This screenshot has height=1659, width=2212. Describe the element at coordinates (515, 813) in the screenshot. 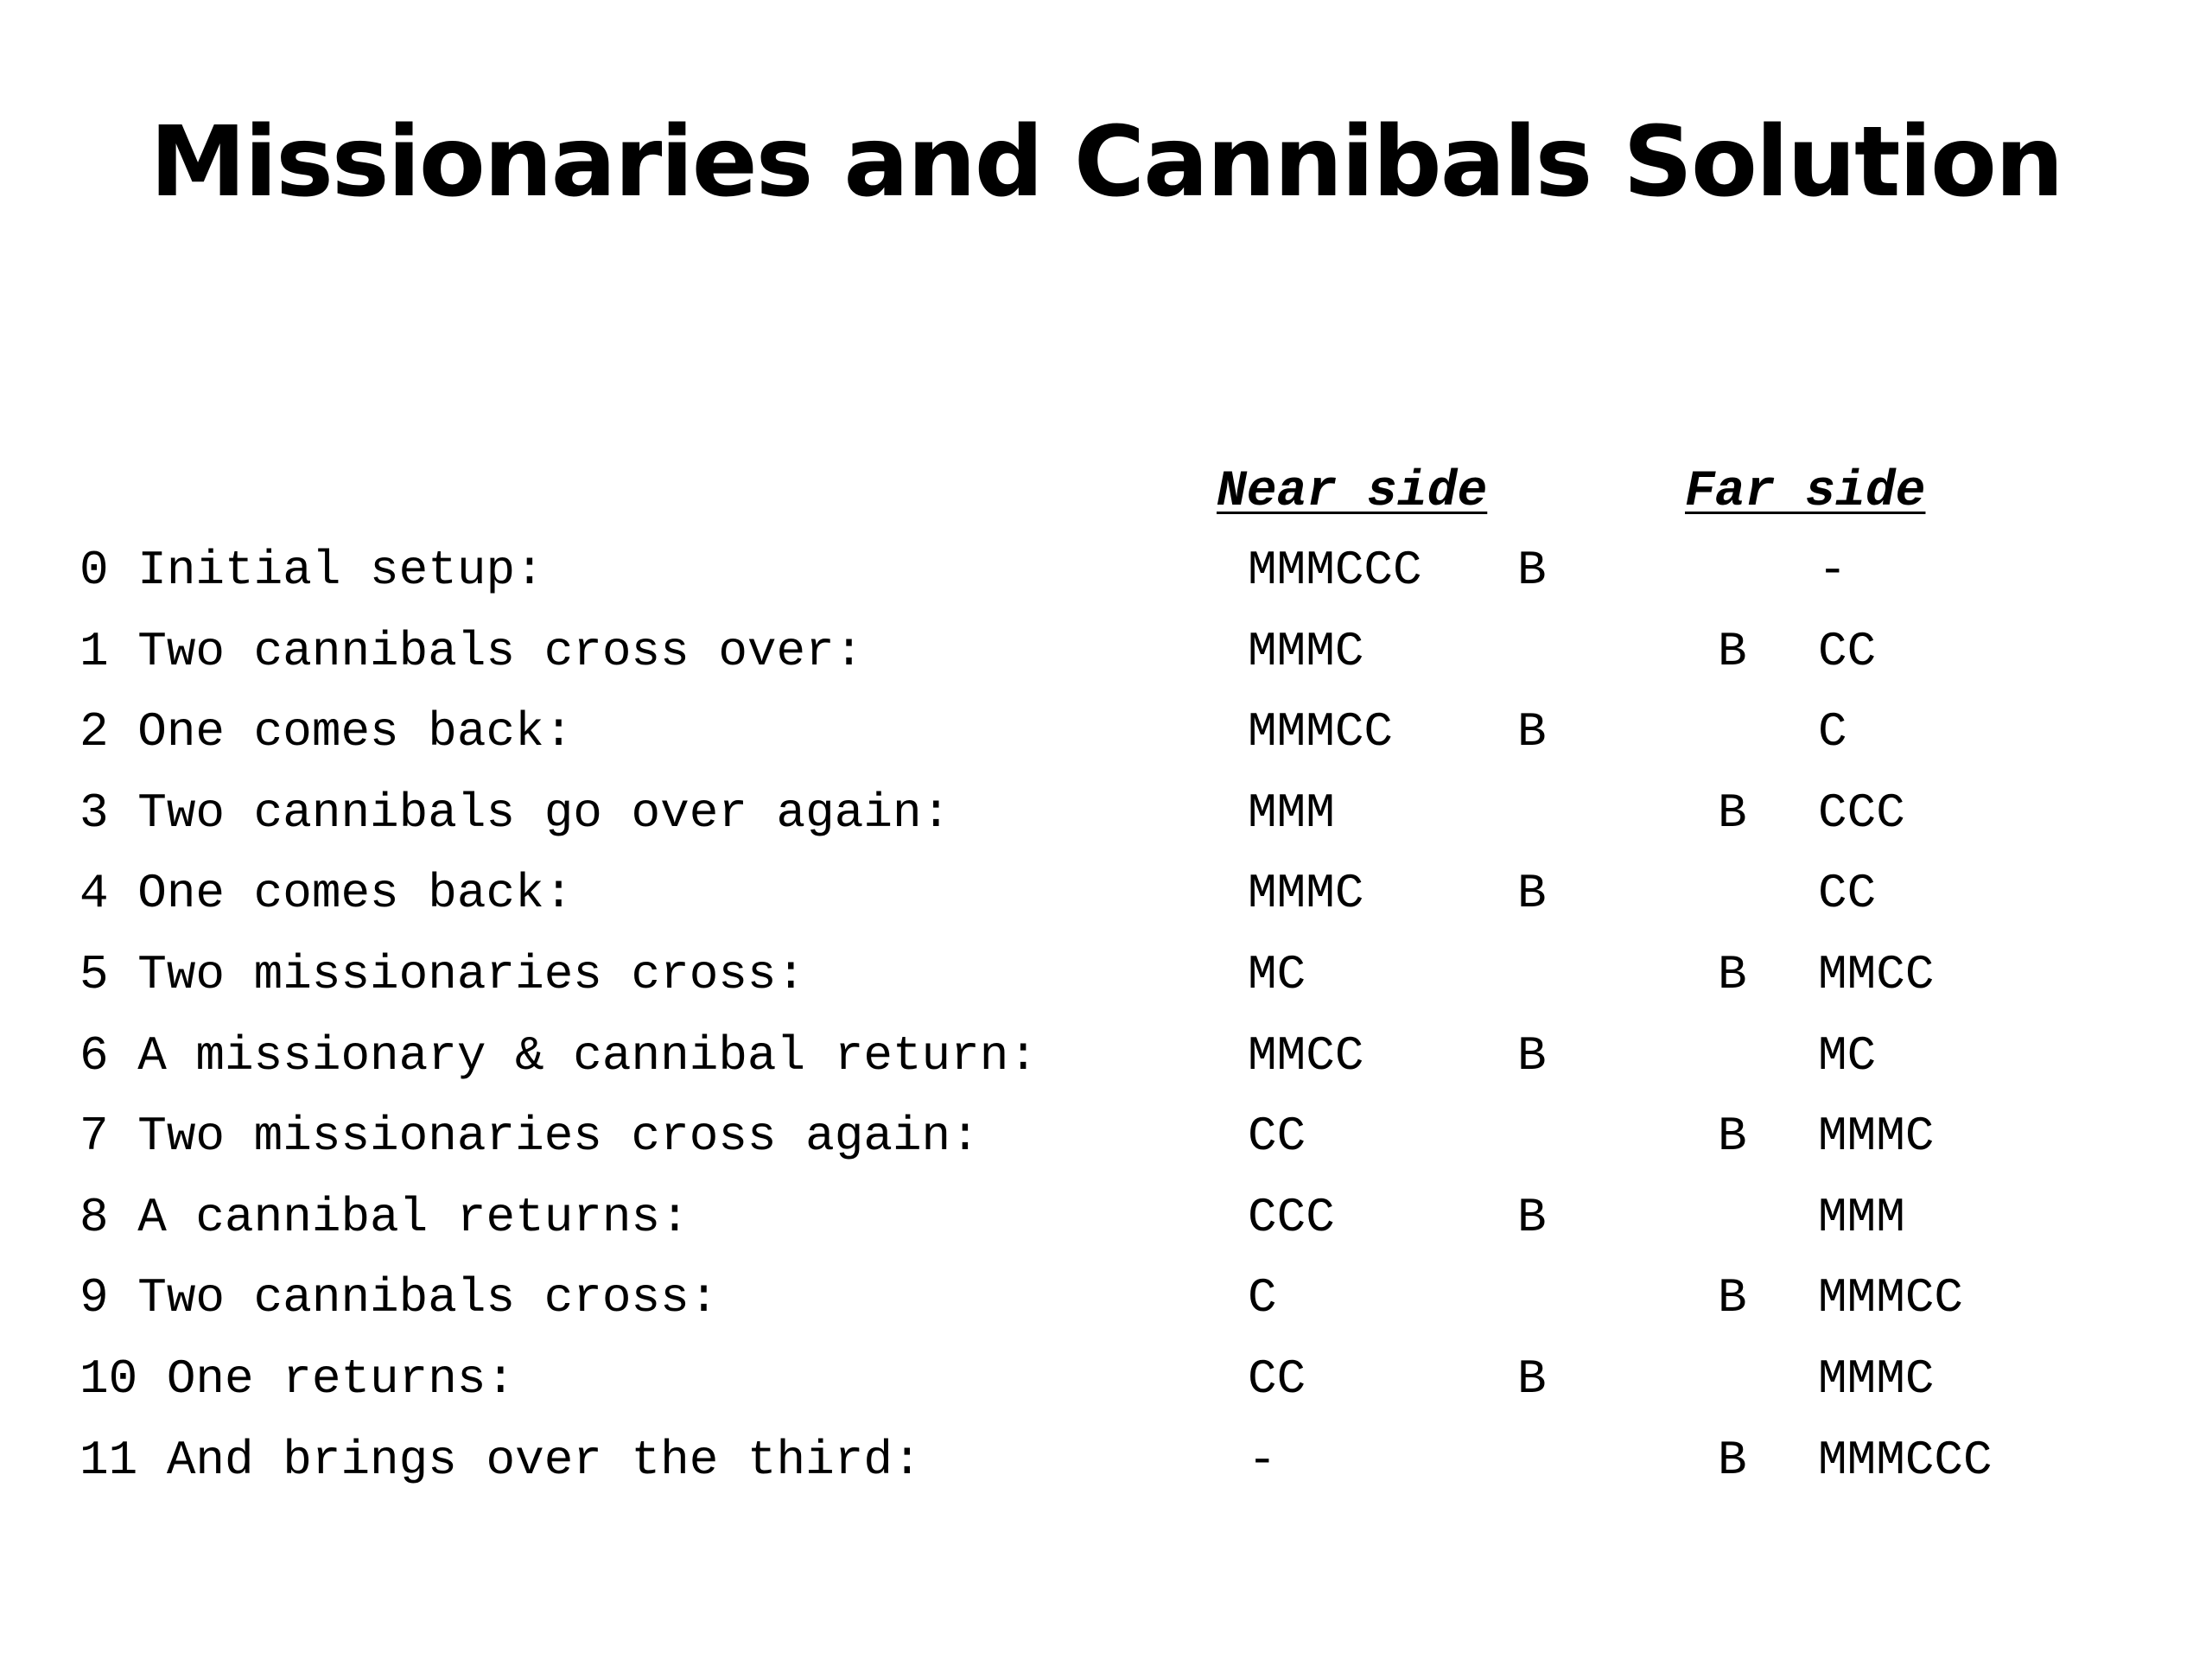

I see `step-description: 3 Two cannibals go over again:` at that location.